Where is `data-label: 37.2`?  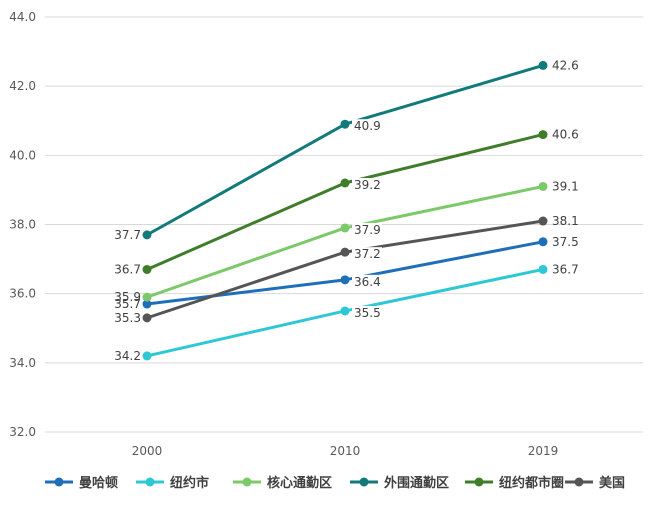 data-label: 37.2 is located at coordinates (367, 254).